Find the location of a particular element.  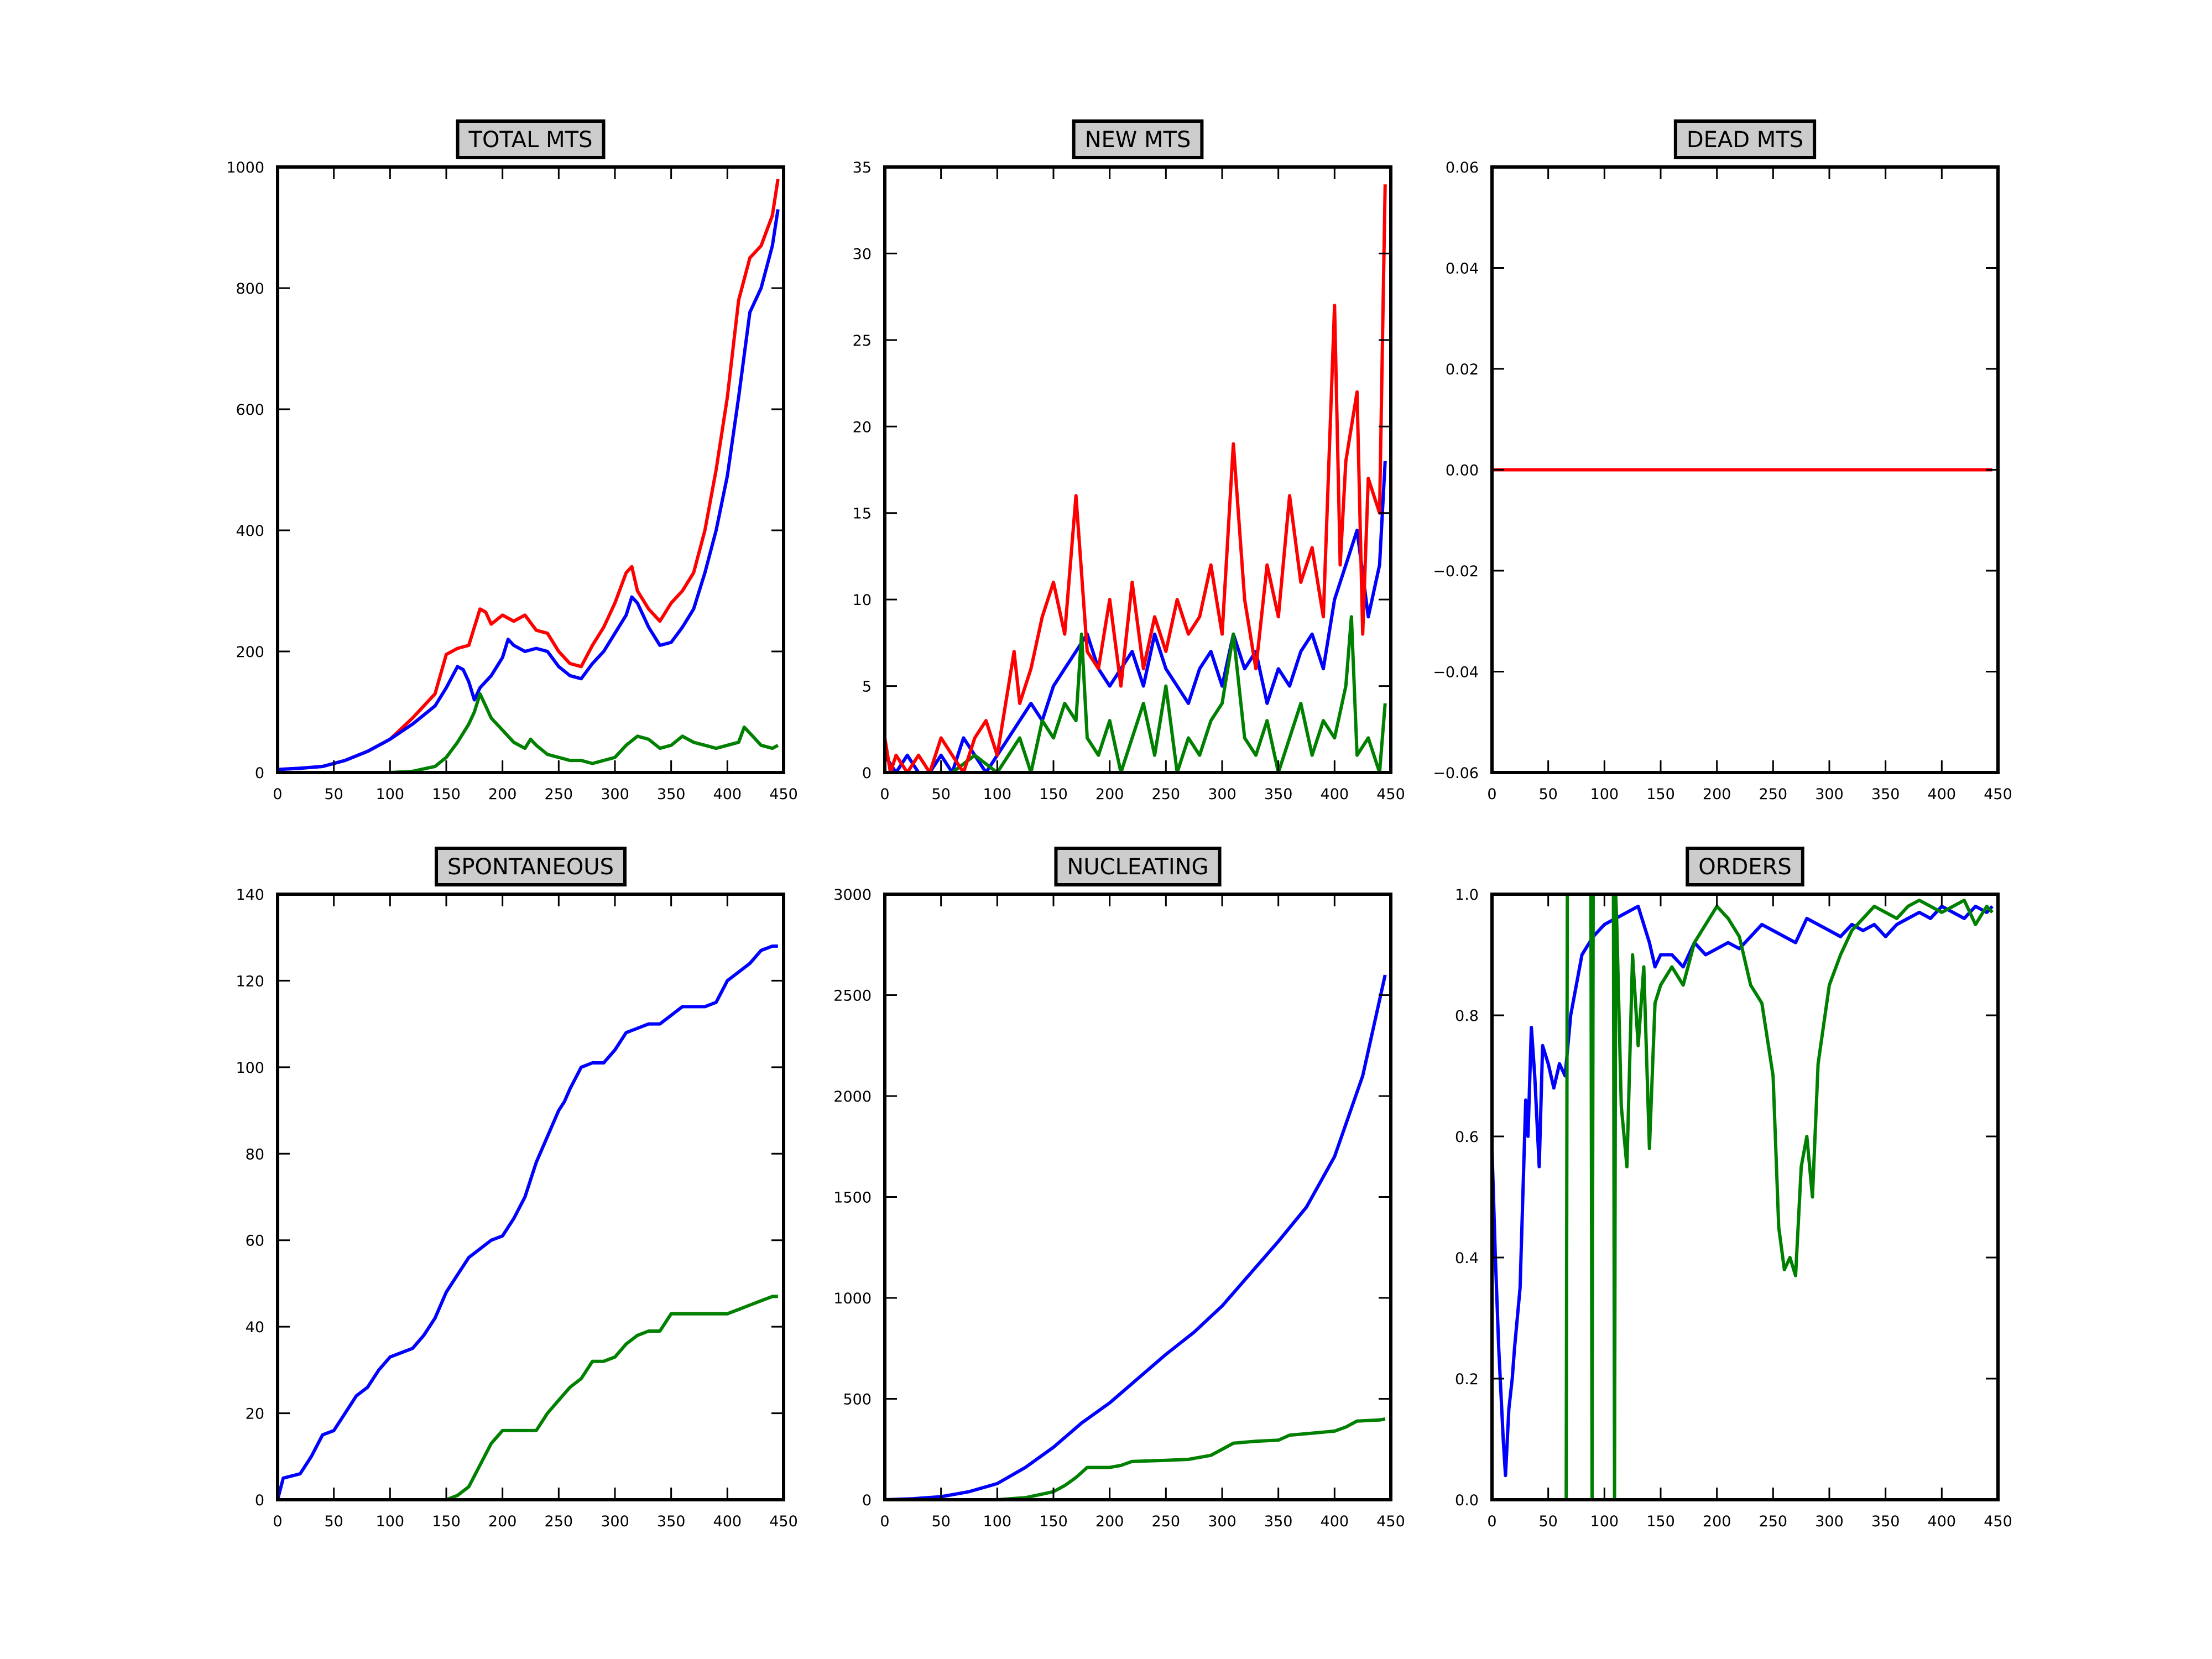

y-tick-label: 40 is located at coordinates (255, 1327).